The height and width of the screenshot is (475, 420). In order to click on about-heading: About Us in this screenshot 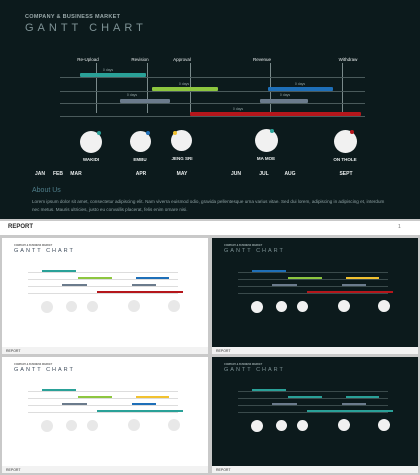, I will do `click(46, 190)`.